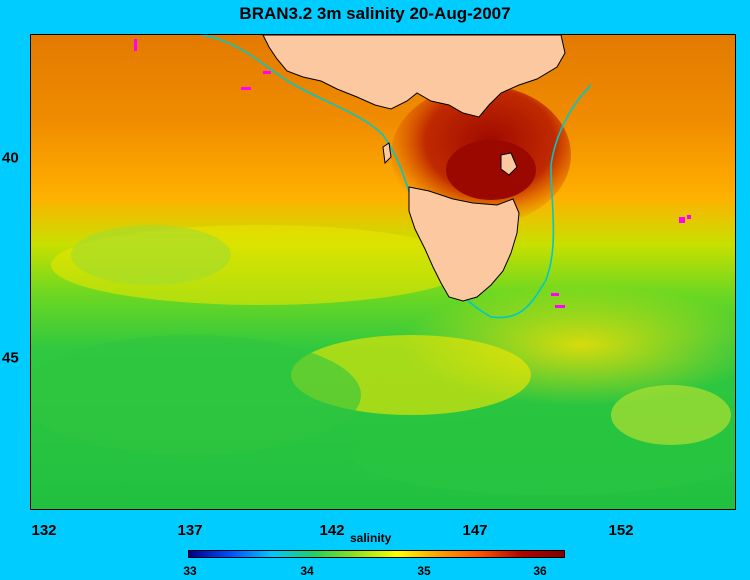 This screenshot has width=750, height=580. What do you see at coordinates (621, 530) in the screenshot?
I see `x-axis-label-152: 152` at bounding box center [621, 530].